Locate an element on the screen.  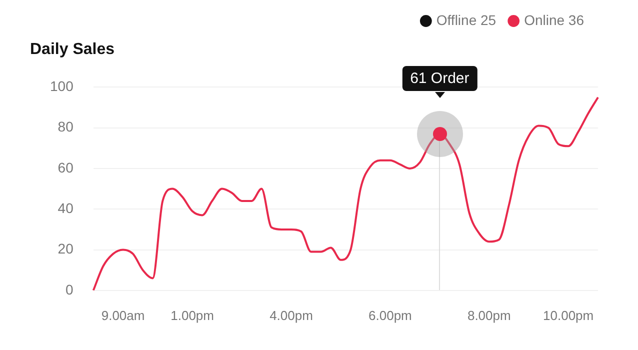
legend-label: Online 36 is located at coordinates (554, 20).